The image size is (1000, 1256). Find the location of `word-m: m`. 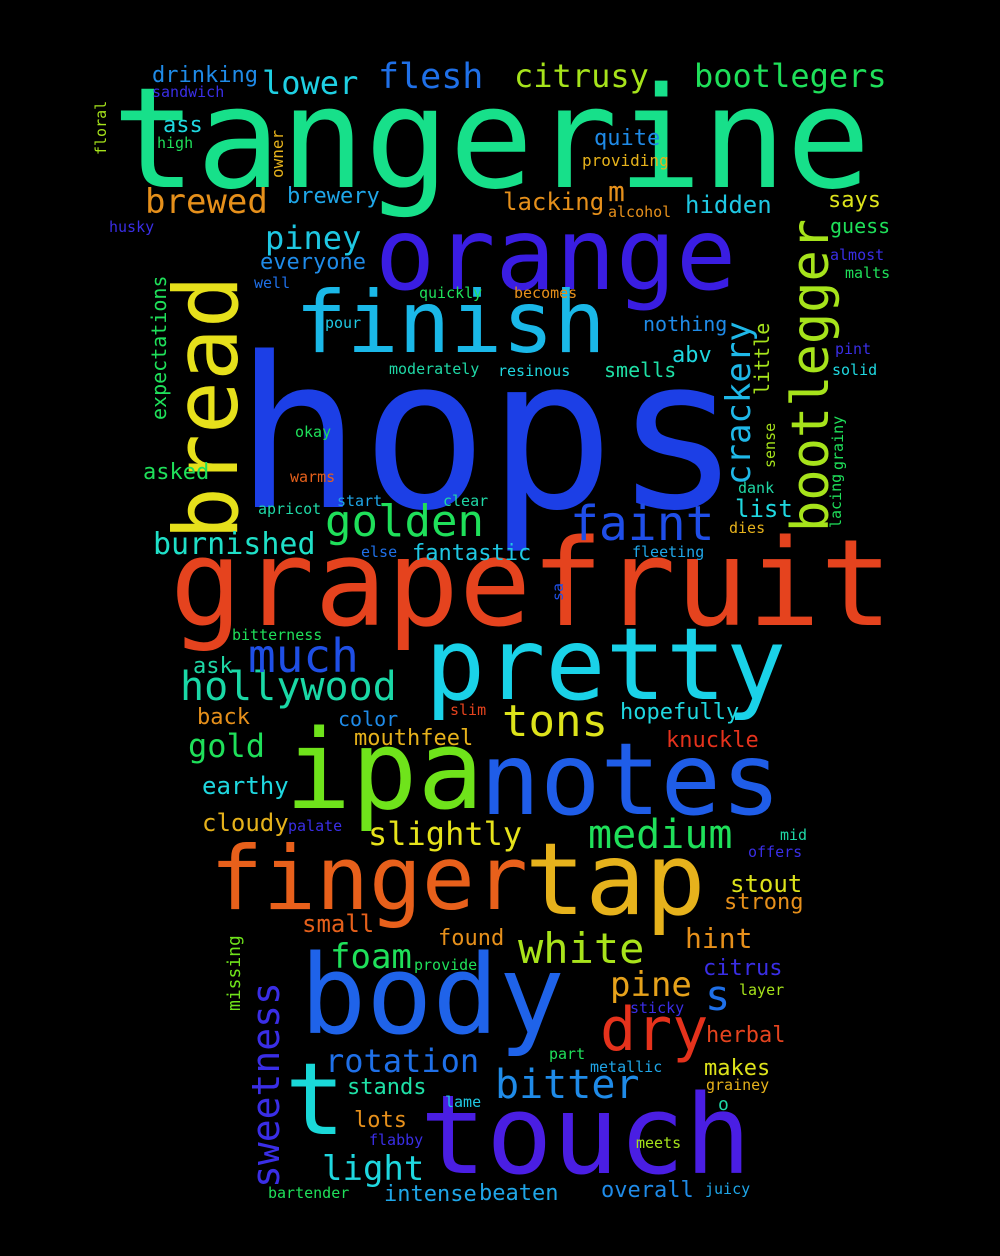

word-m: m is located at coordinates (616, 191).